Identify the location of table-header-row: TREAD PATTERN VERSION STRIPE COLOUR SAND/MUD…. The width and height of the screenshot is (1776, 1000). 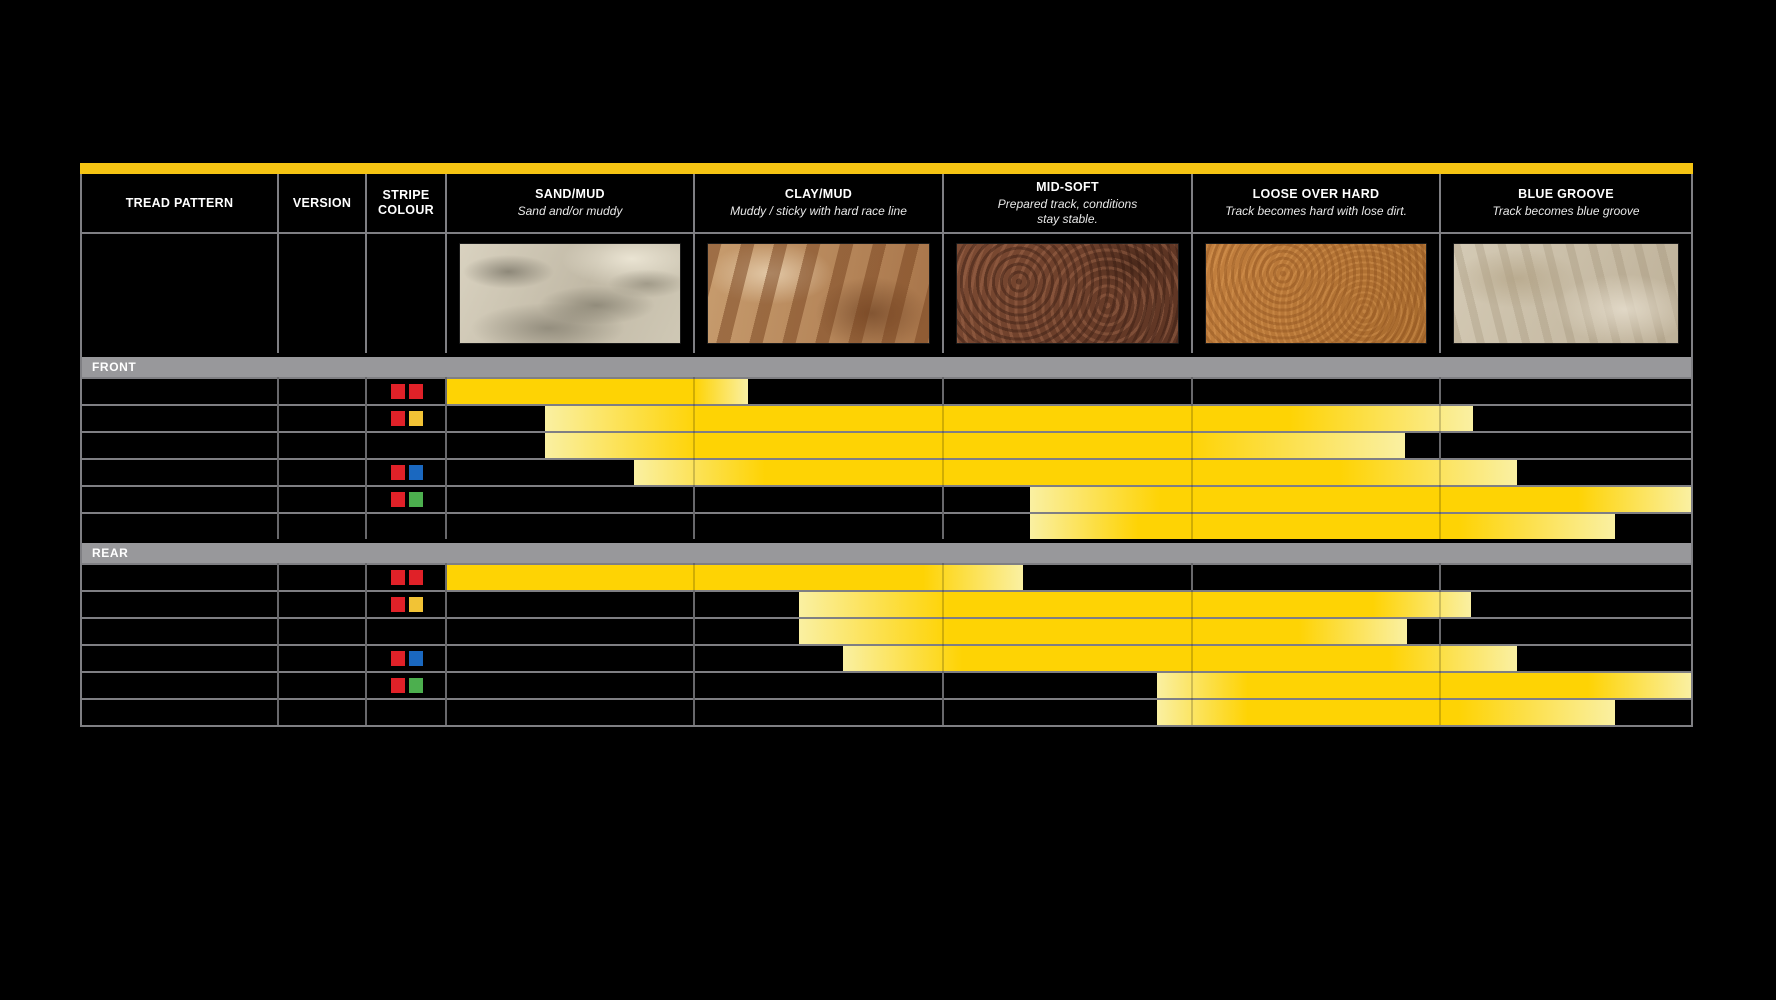
(886, 203).